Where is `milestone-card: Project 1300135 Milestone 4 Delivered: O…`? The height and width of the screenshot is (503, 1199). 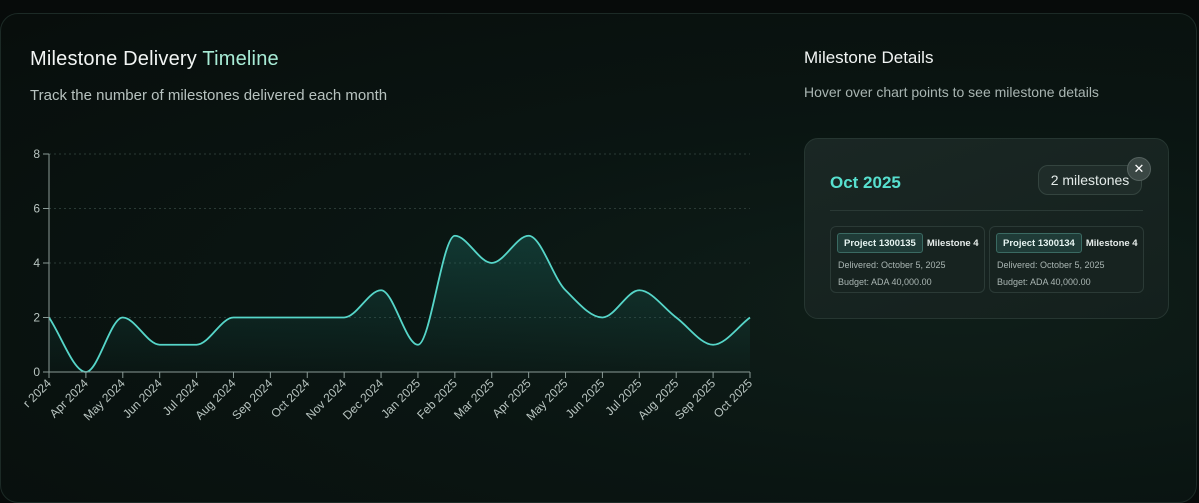
milestone-card: Project 1300135 Milestone 4 Delivered: O… is located at coordinates (907, 259).